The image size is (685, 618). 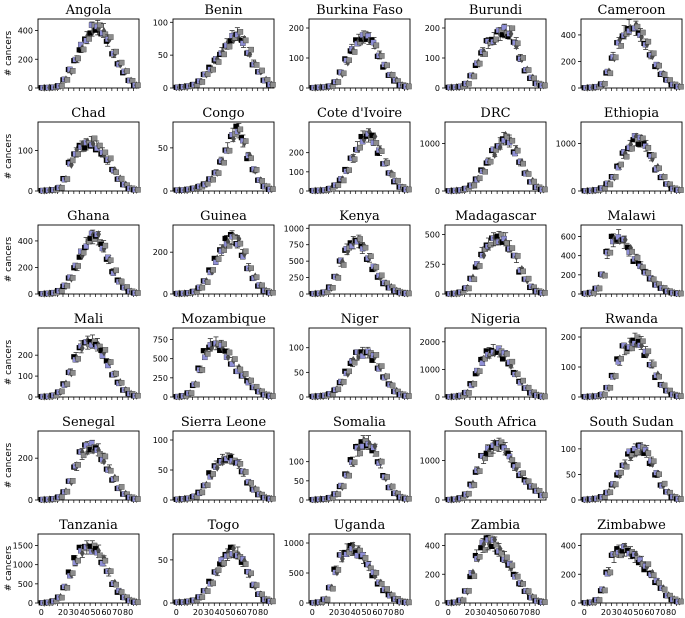 What do you see at coordinates (350, 460) in the screenshot?
I see `panel-somalia: Somalia 0 50 100` at bounding box center [350, 460].